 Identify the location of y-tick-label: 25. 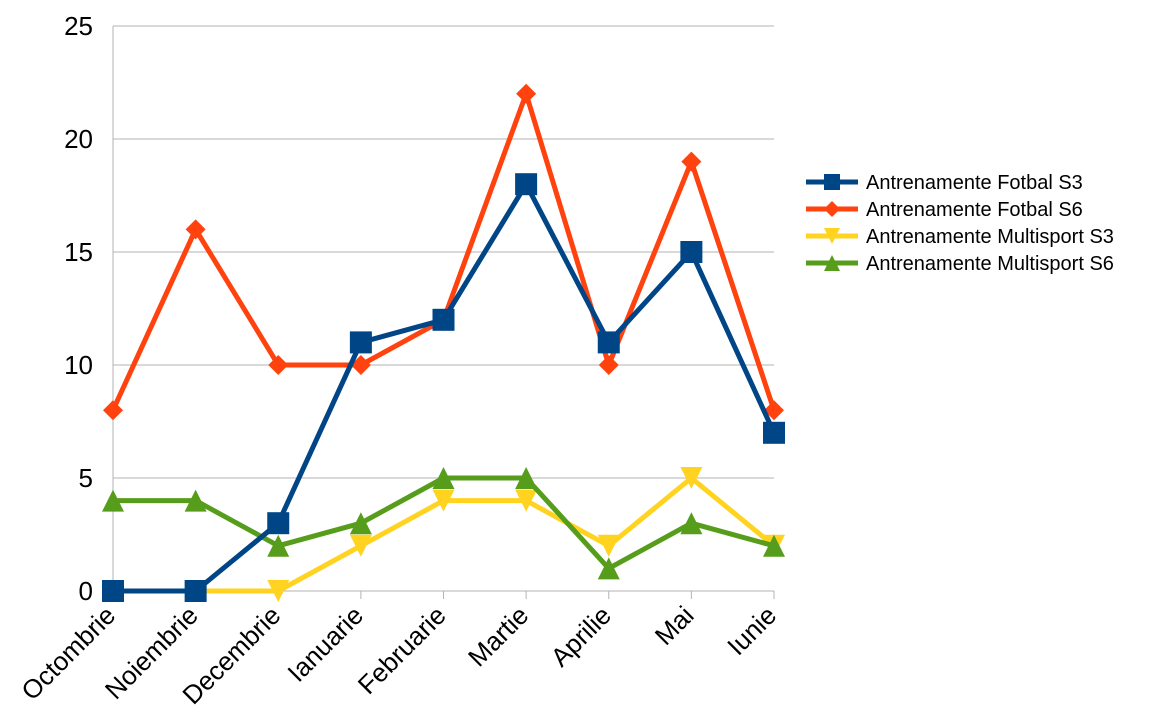
(78, 26).